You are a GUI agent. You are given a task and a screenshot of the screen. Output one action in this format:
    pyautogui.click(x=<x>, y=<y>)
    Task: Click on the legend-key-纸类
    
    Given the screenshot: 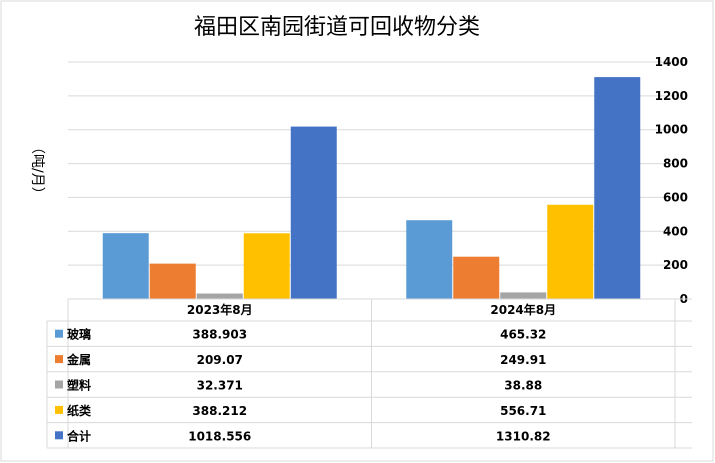 What is the action you would take?
    pyautogui.click(x=59, y=409)
    